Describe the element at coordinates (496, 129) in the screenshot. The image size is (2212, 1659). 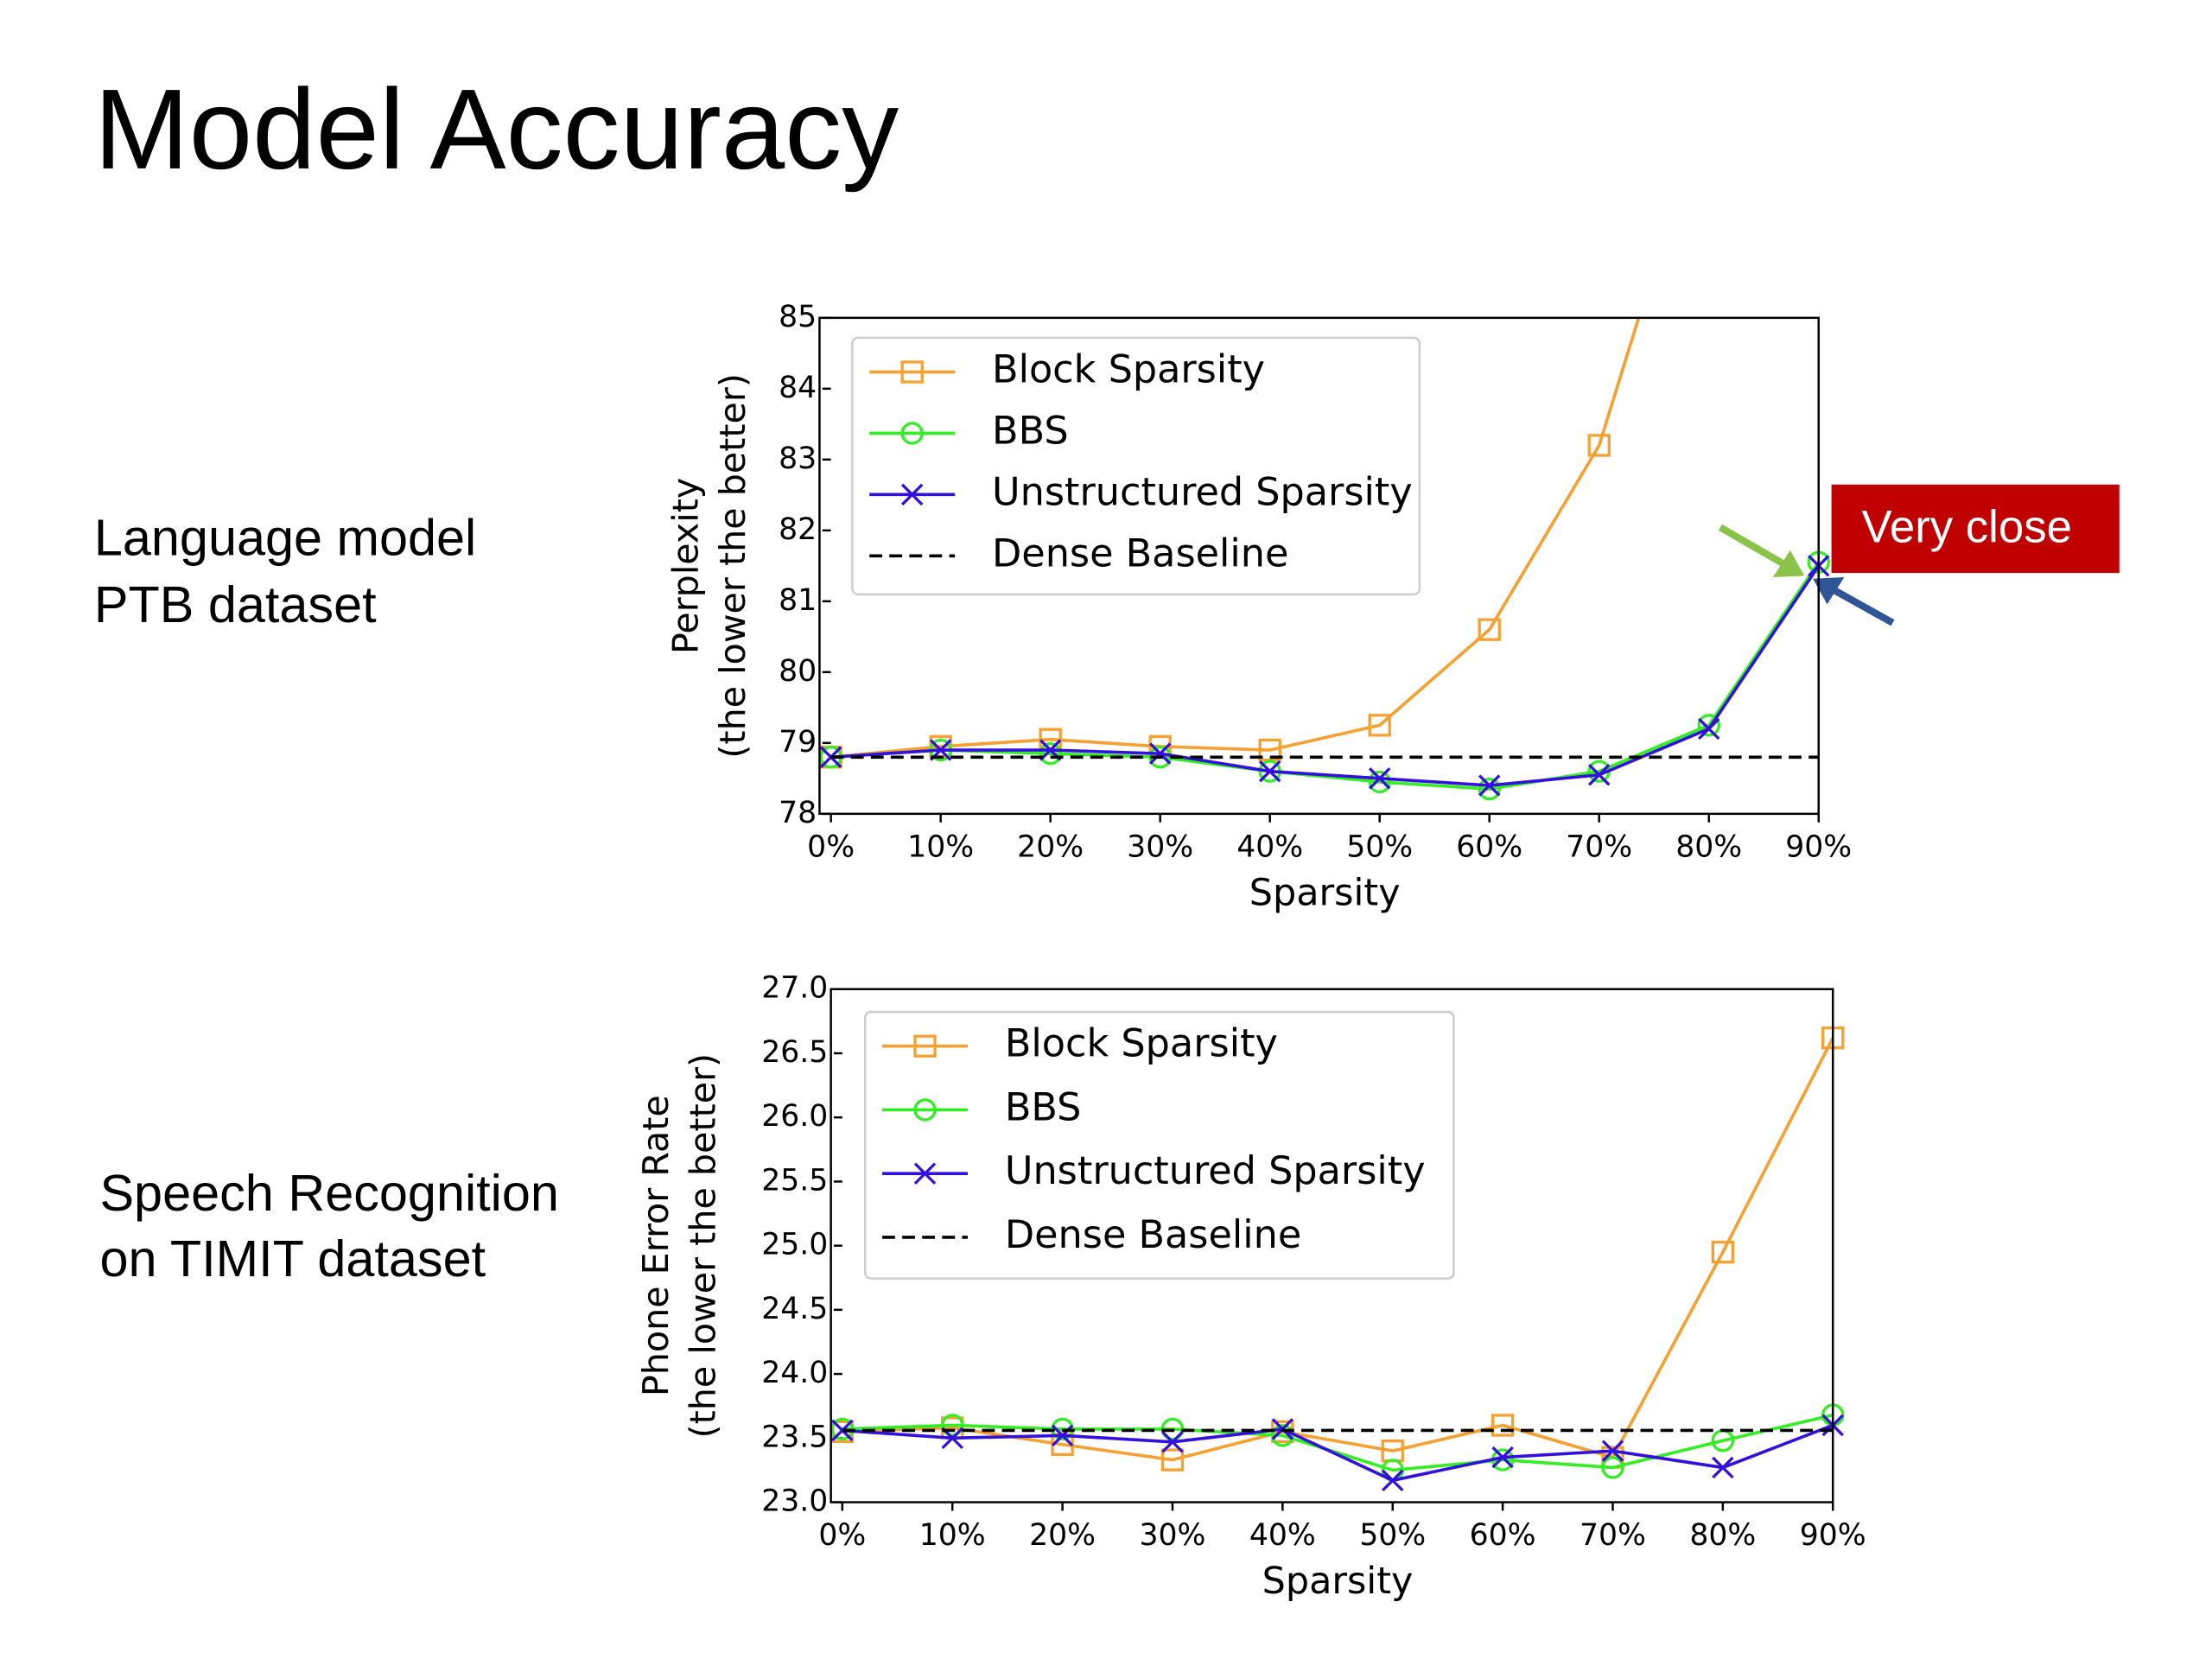
I see `slide-title: Model Accuracy` at that location.